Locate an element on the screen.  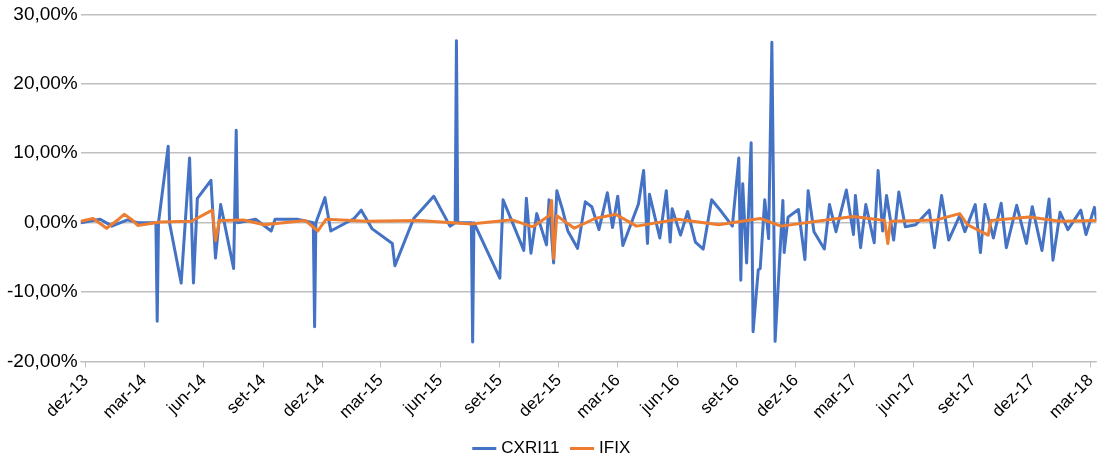
y-tick-label: 20,00% is located at coordinates (45, 83).